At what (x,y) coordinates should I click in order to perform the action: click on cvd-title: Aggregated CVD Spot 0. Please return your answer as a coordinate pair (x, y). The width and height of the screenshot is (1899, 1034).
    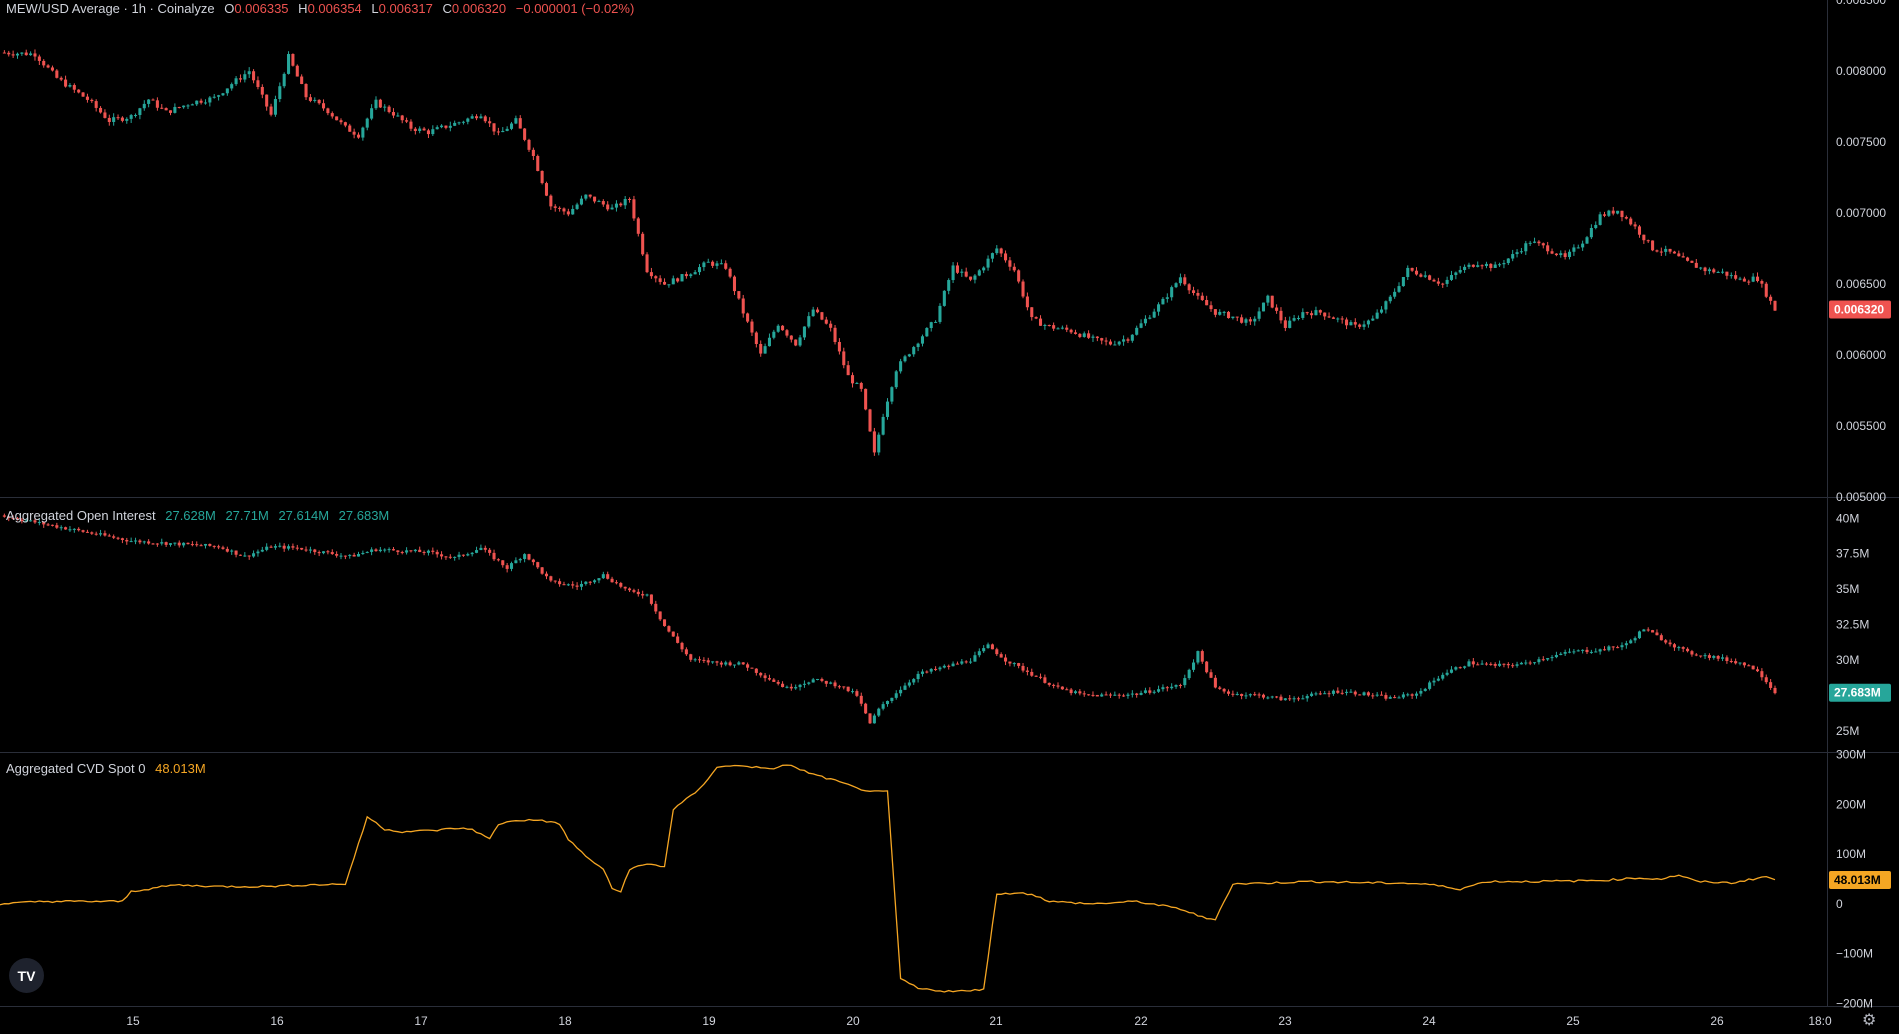
    Looking at the image, I should click on (76, 768).